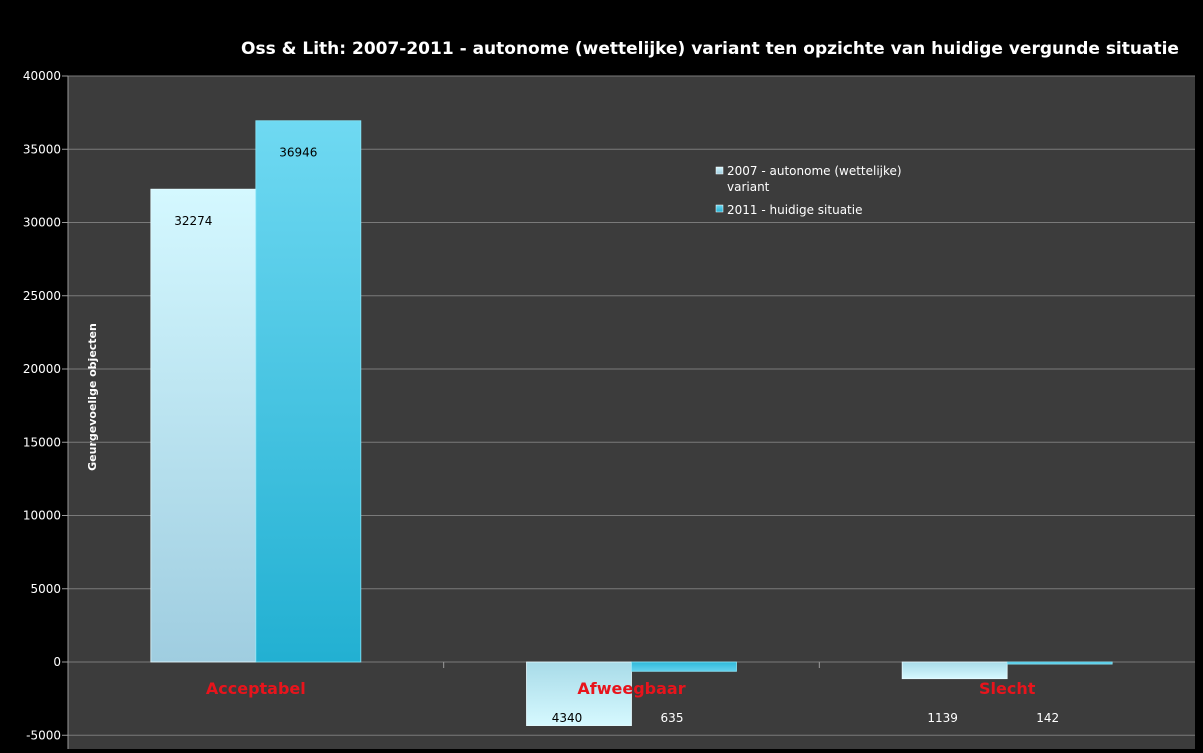  Describe the element at coordinates (816, 179) in the screenshot. I see `legend-label-2007: 2007 - autonome (wettelijke) variant` at that location.